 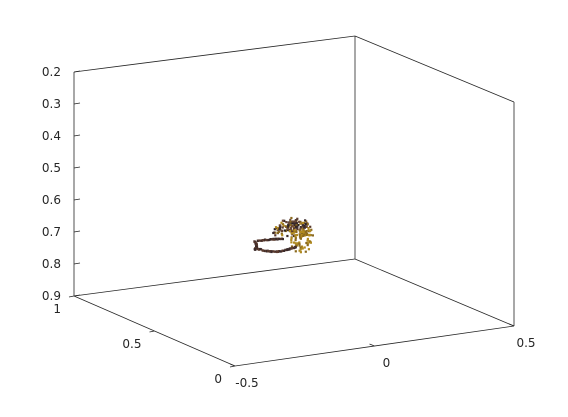 I want to click on z-tick-label: 0.4, so click(x=51, y=136).